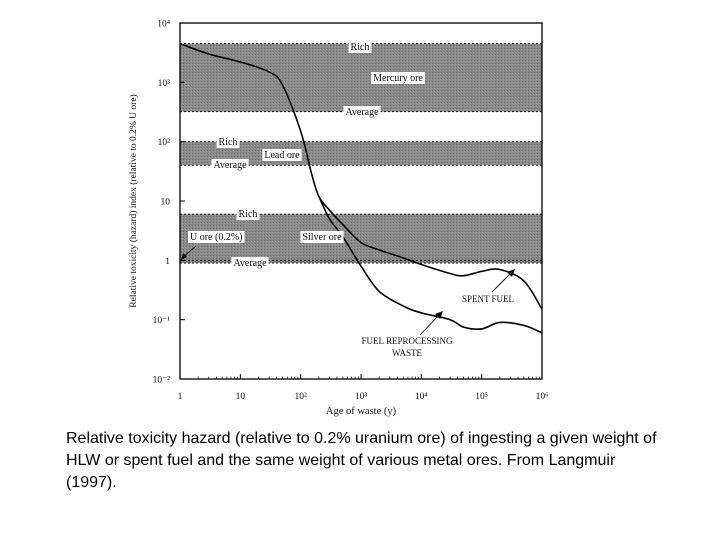 This screenshot has height=540, width=720. I want to click on silver-ore-average-label-box, so click(250, 263).